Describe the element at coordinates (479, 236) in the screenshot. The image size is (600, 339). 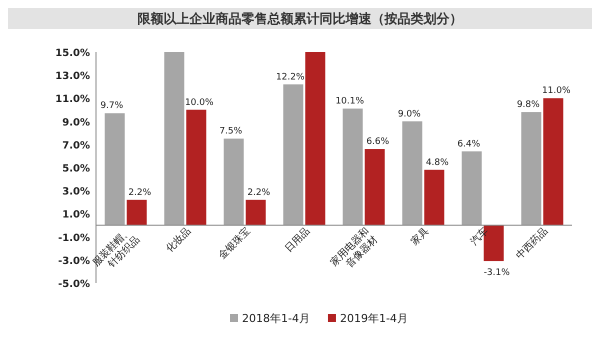
I see `x-tick-label: 汽车` at that location.